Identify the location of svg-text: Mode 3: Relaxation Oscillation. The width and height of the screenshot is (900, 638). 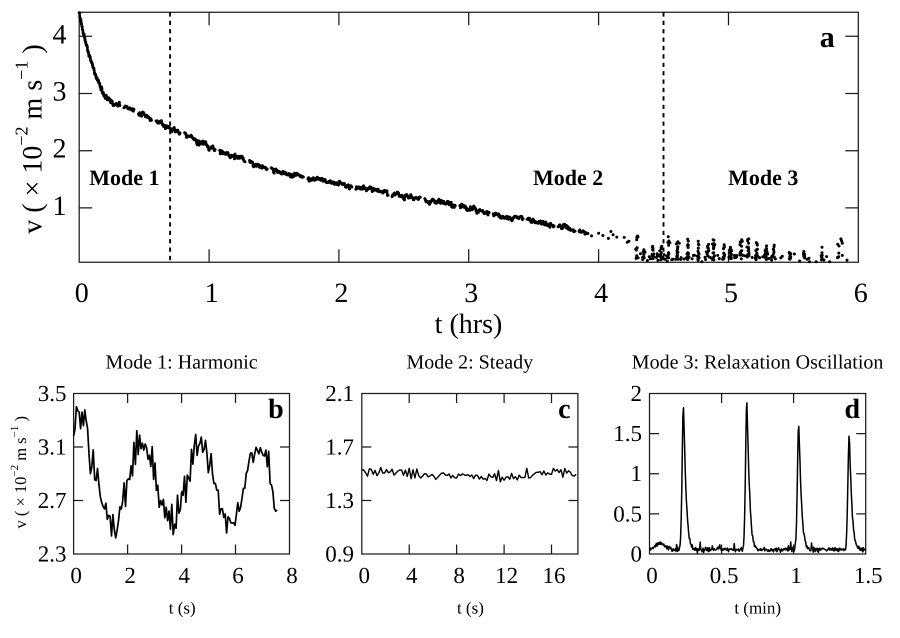
(758, 363).